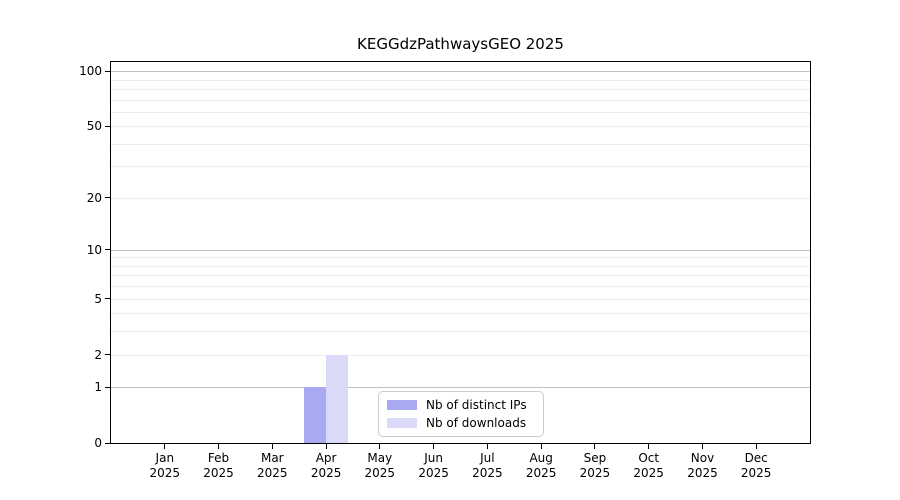 The height and width of the screenshot is (500, 900). Describe the element at coordinates (94, 249) in the screenshot. I see `y-tick-label-10: 10` at that location.